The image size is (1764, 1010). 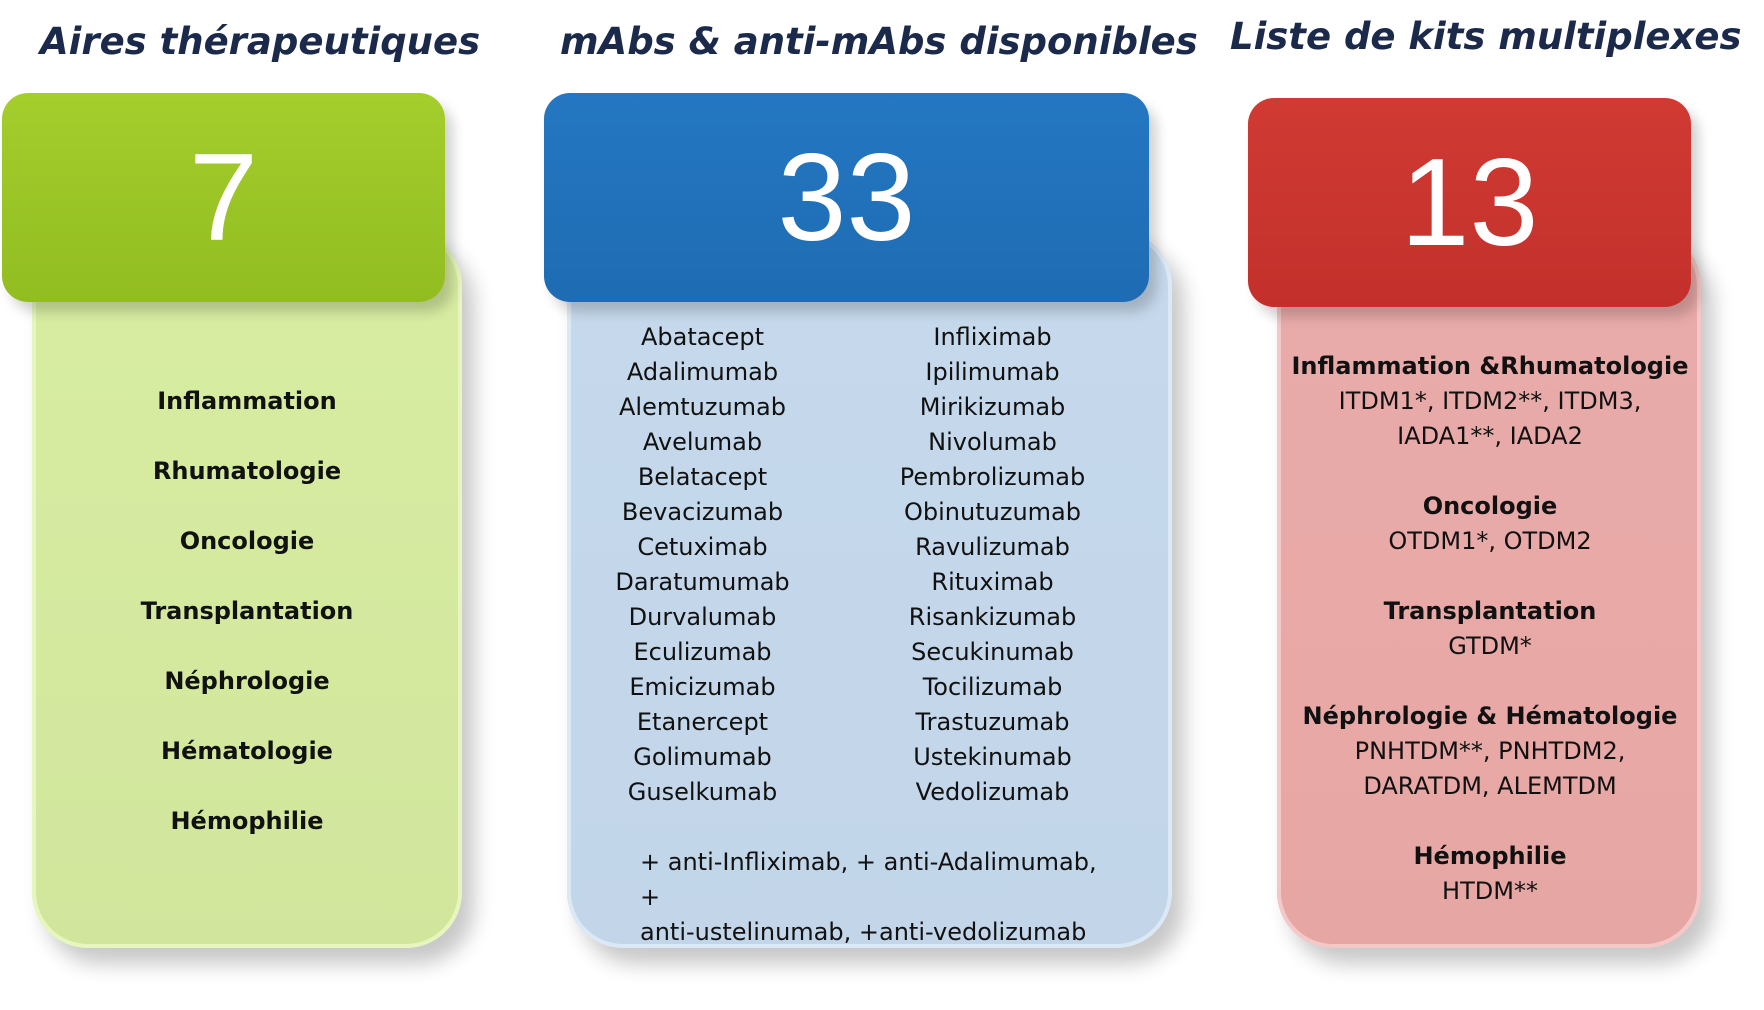 I want to click on mab-item: Infliximab, so click(x=992, y=337).